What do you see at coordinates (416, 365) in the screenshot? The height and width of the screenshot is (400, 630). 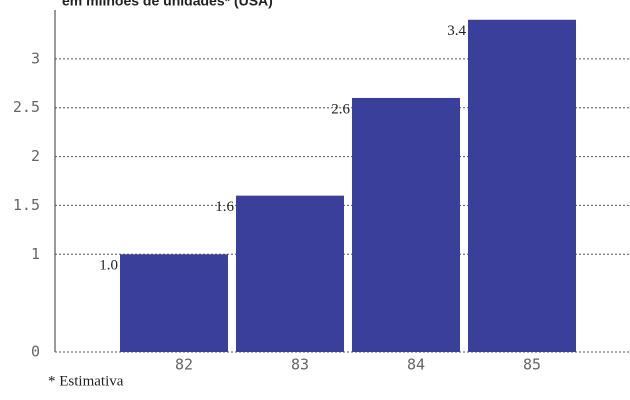 I see `x-tick-label: 84` at bounding box center [416, 365].